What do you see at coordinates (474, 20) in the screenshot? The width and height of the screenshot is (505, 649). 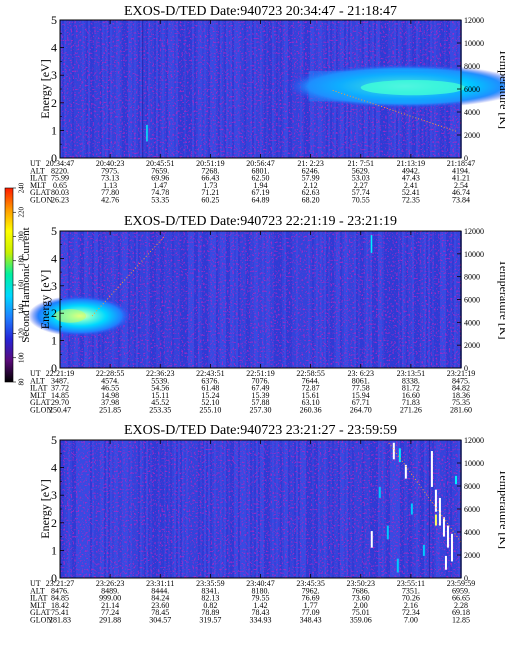 I see `temperature-tick-label: 12000` at bounding box center [474, 20].